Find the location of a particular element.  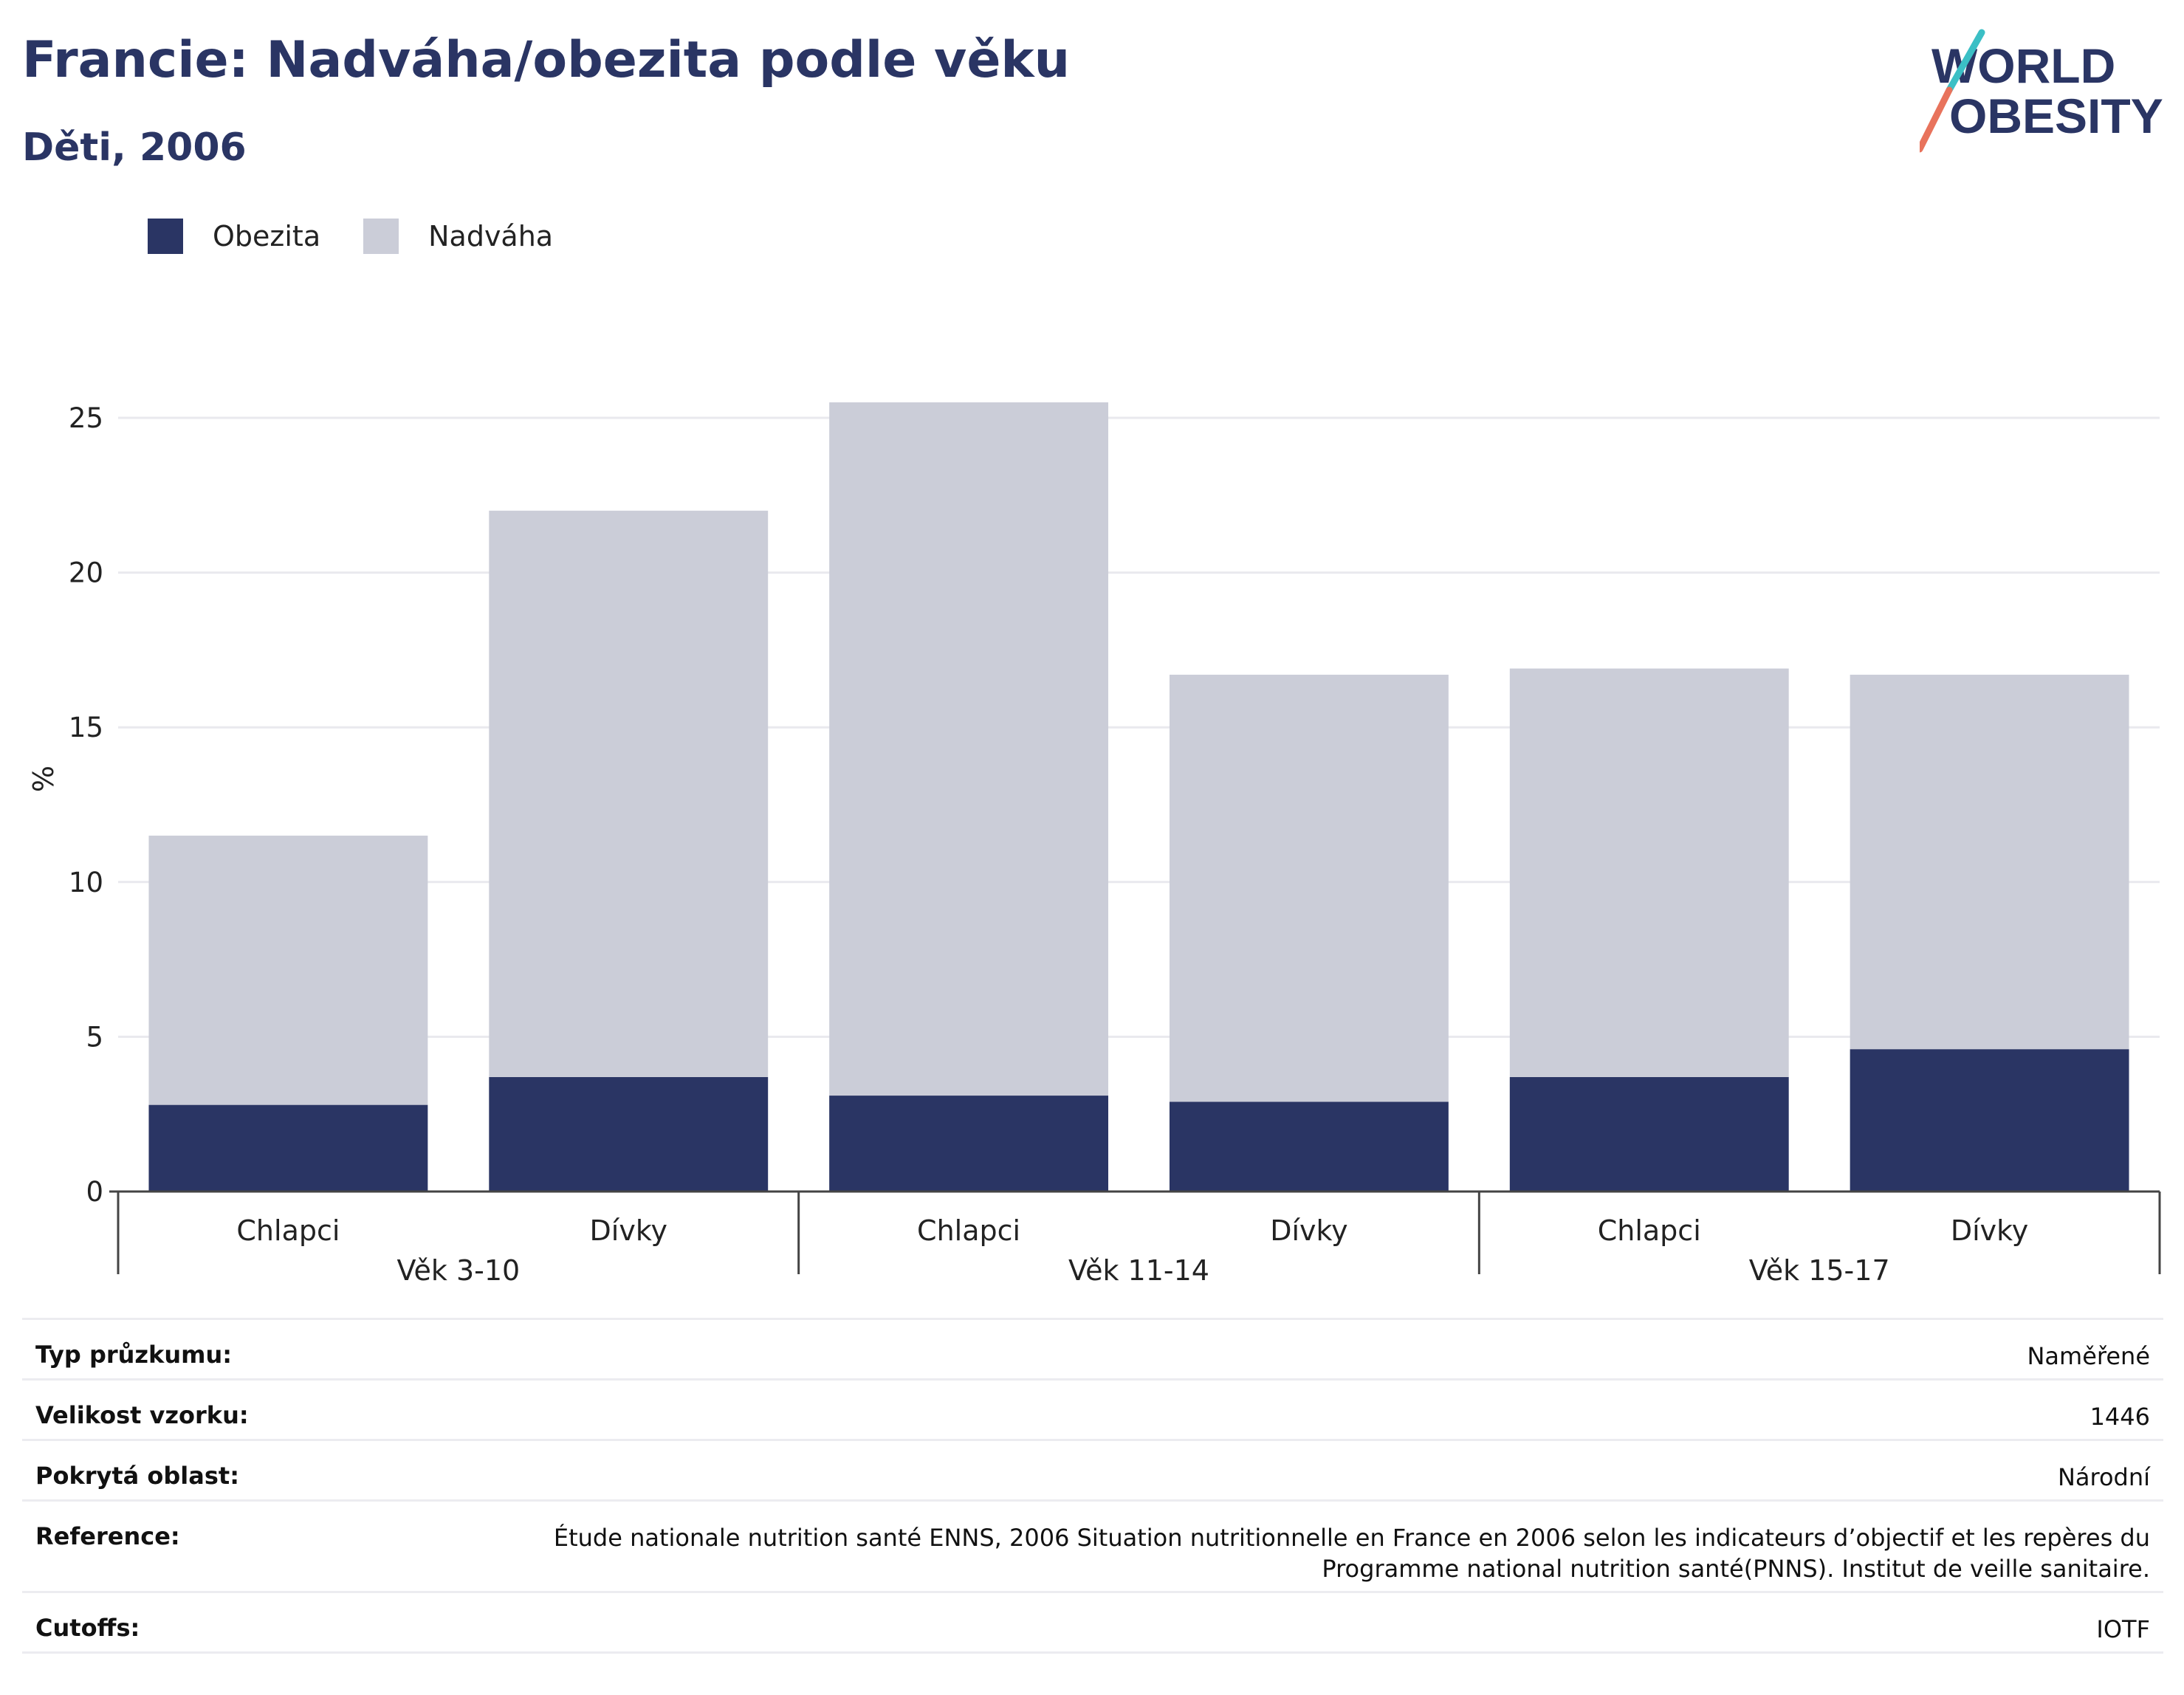

info-value: IOTF is located at coordinates (2123, 1629).